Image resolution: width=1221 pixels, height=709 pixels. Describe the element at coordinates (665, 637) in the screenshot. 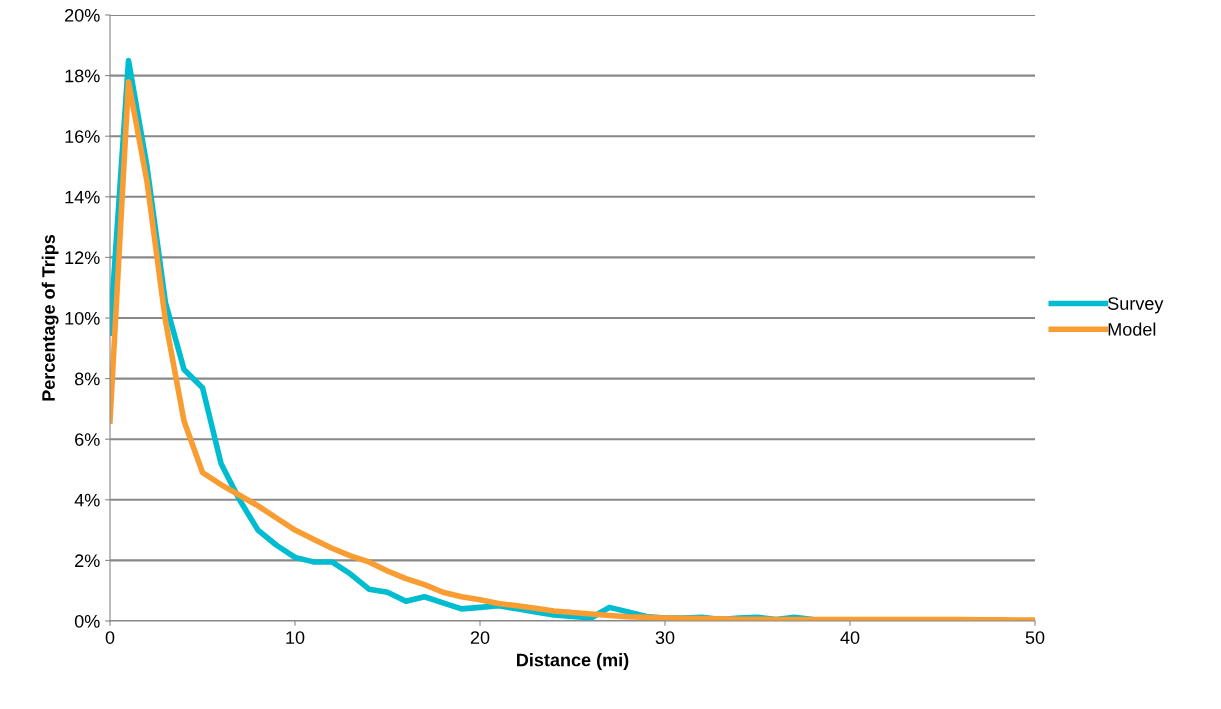

I see `x-tick-label: 30` at that location.